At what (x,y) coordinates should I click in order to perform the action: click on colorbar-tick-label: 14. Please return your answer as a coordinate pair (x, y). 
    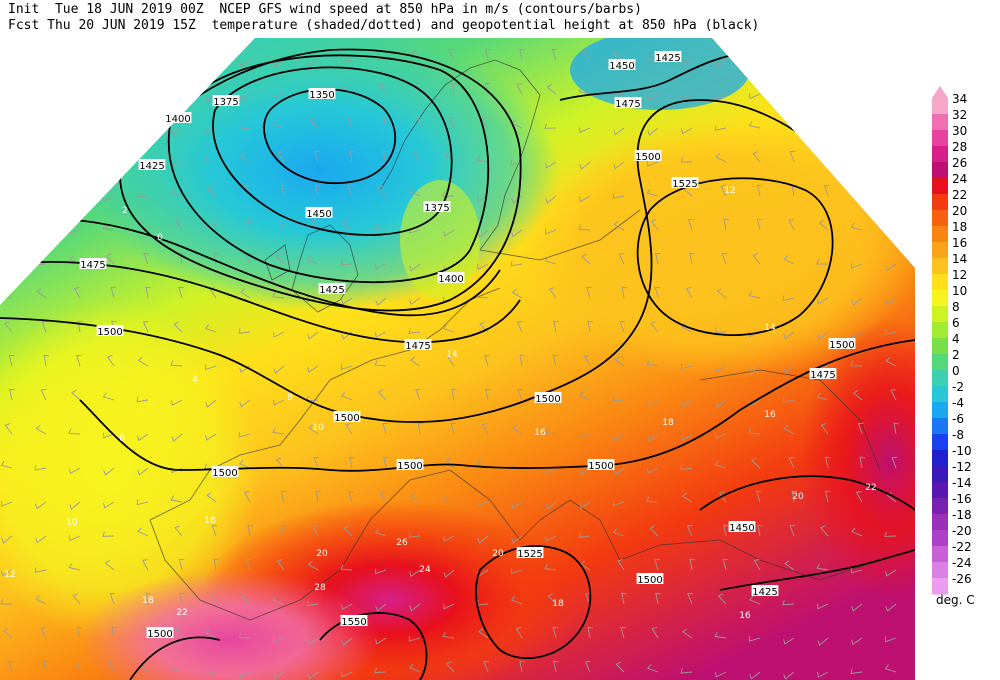
    Looking at the image, I should click on (959, 259).